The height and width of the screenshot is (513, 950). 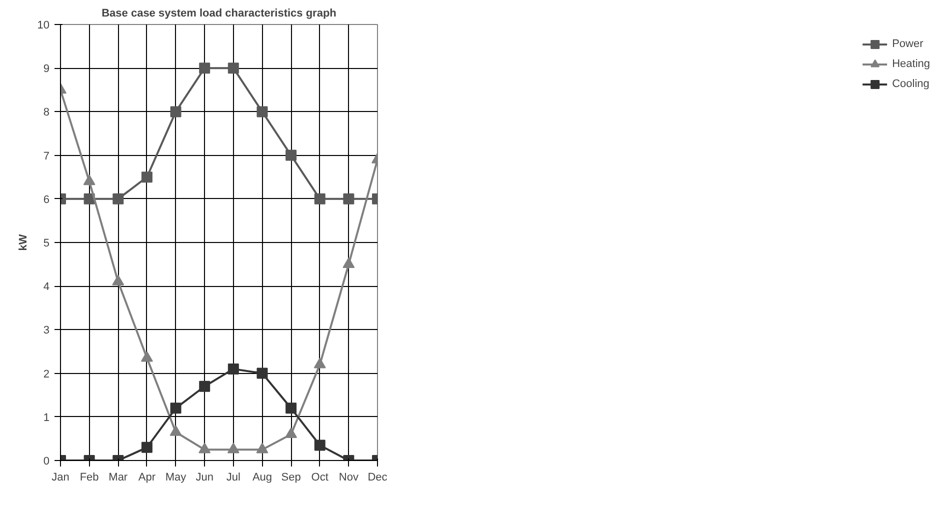 What do you see at coordinates (46, 156) in the screenshot?
I see `y-tick-label: 7` at bounding box center [46, 156].